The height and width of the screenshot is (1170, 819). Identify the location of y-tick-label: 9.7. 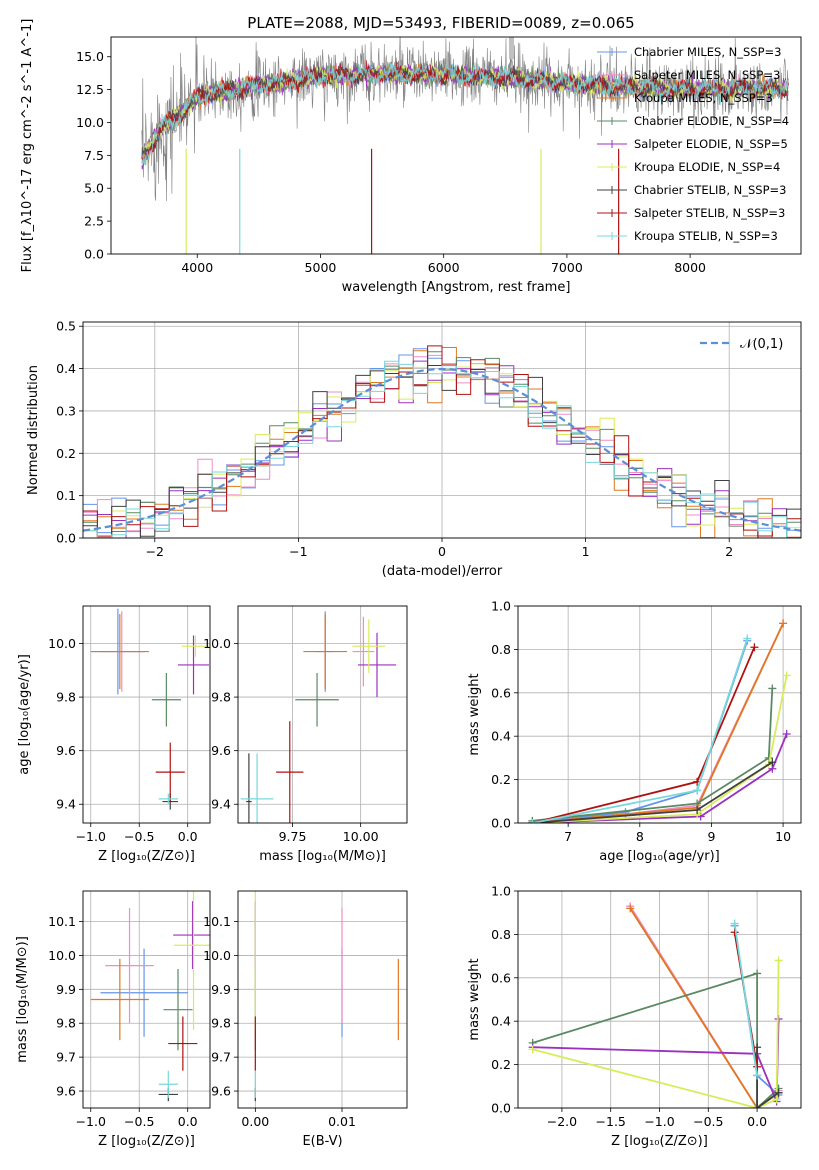
(66, 1057).